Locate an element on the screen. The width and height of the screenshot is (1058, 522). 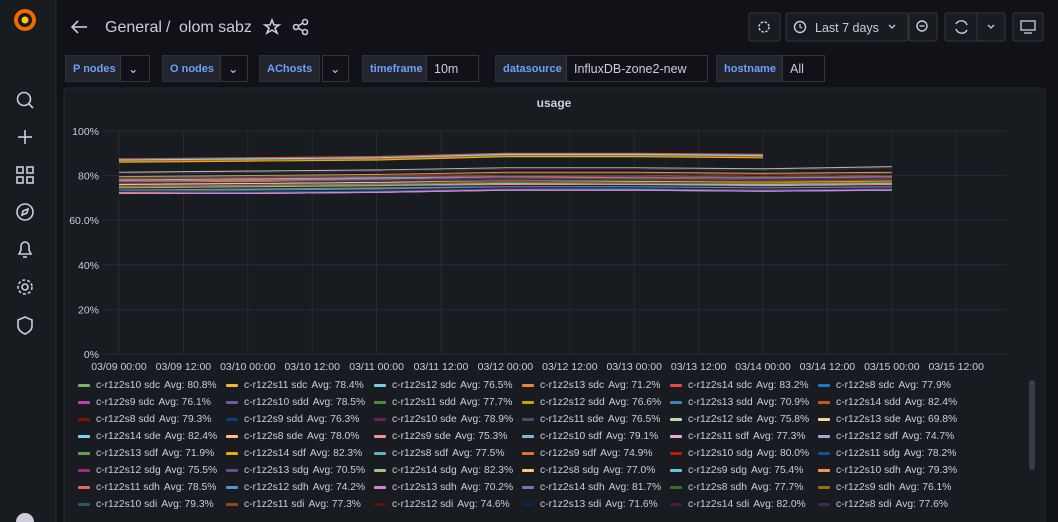
legend-item: c-r1z2s8 sdd Avg: 79.3% is located at coordinates (152, 419).